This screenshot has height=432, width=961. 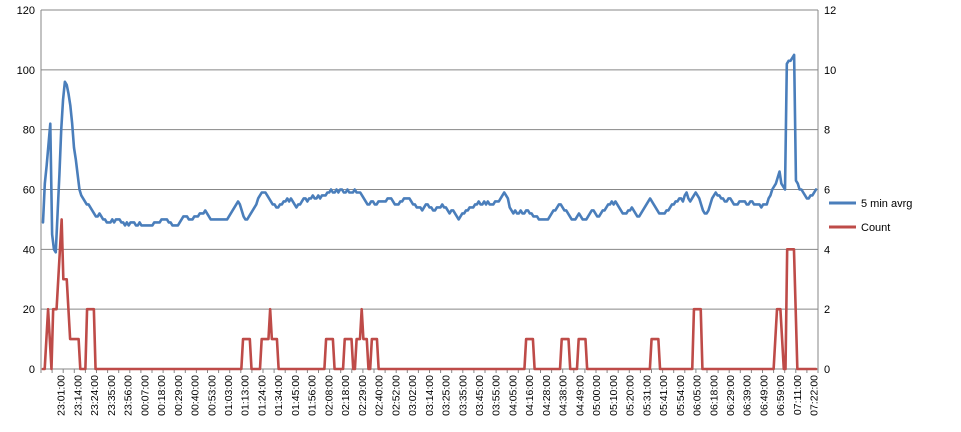 What do you see at coordinates (714, 395) in the screenshot?
I see `x-tick-label: 06:18:00` at bounding box center [714, 395].